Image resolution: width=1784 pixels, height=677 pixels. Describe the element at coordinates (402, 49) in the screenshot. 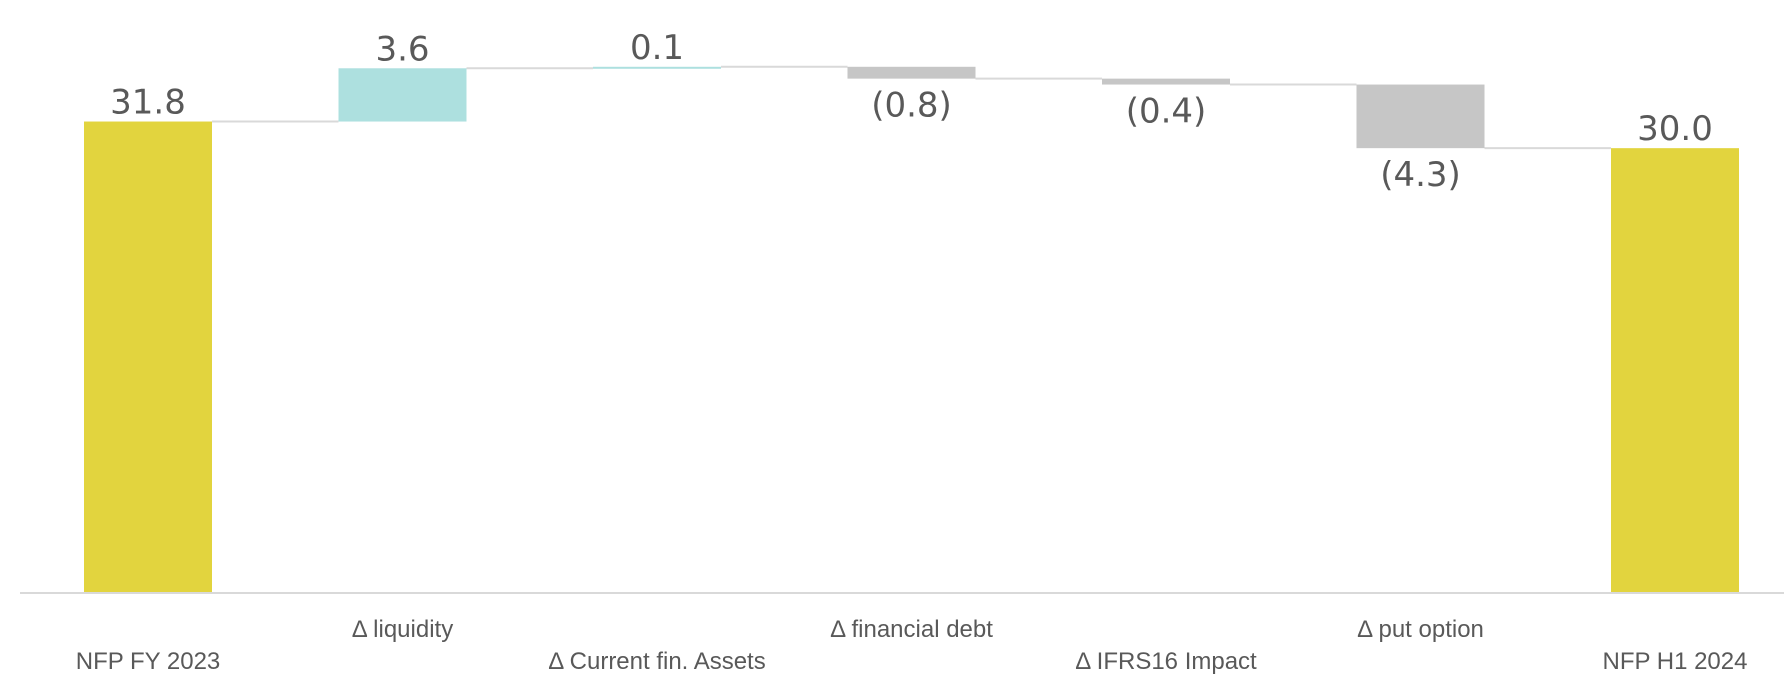

I see `data-label-1: 3.6` at that location.